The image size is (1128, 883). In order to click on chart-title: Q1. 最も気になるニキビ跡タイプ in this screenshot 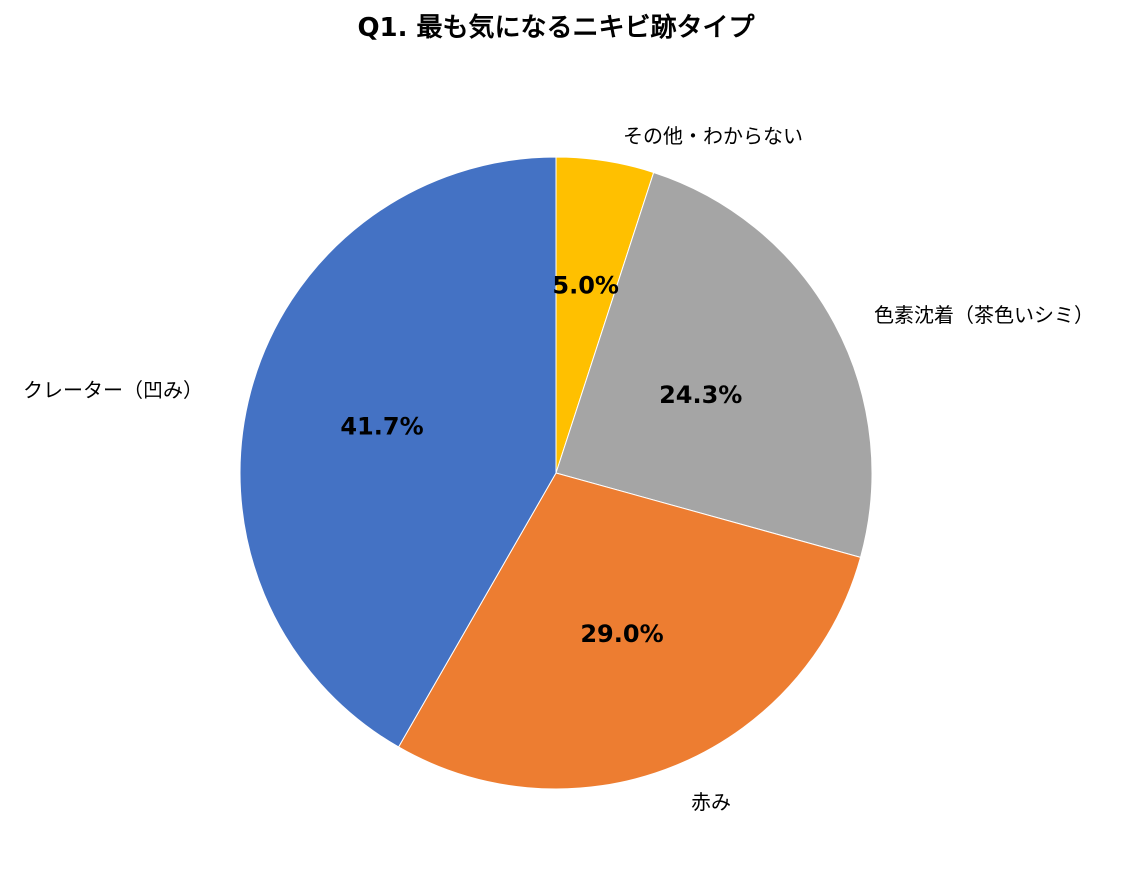, I will do `click(556, 28)`.